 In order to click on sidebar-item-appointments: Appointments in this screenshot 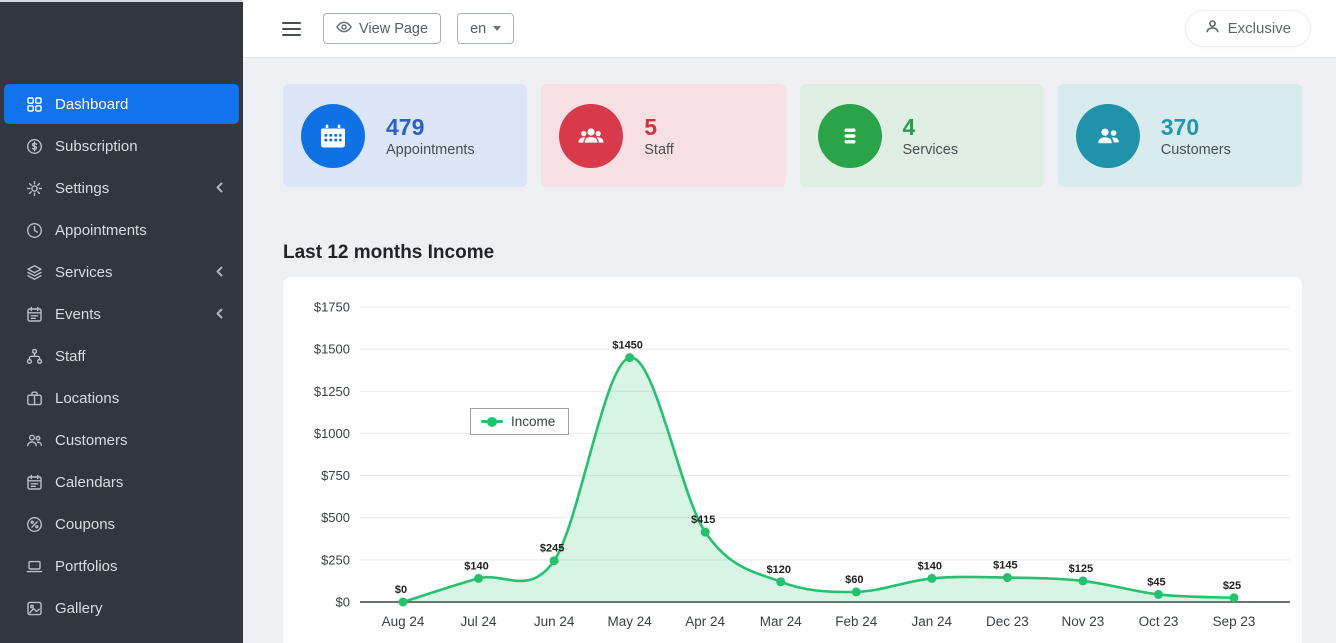, I will do `click(121, 230)`.